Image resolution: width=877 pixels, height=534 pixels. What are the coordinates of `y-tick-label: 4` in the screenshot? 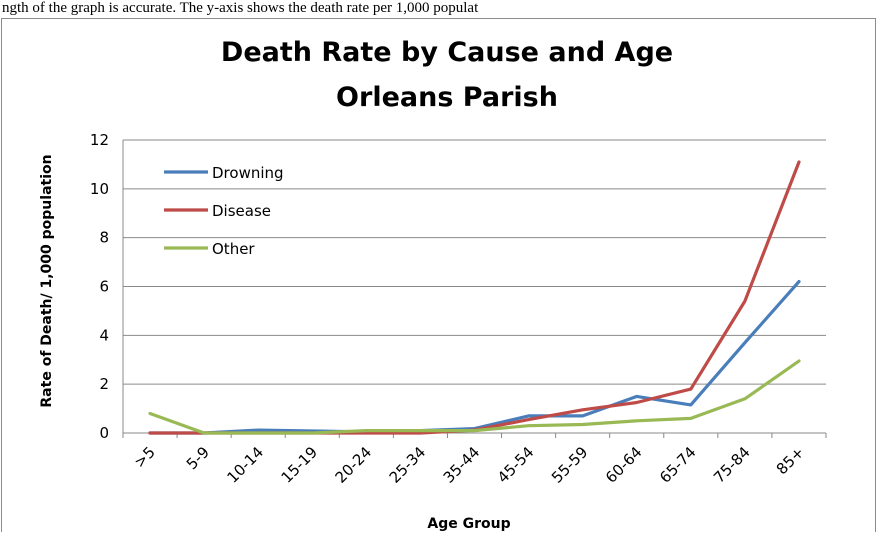 It's located at (104, 335).